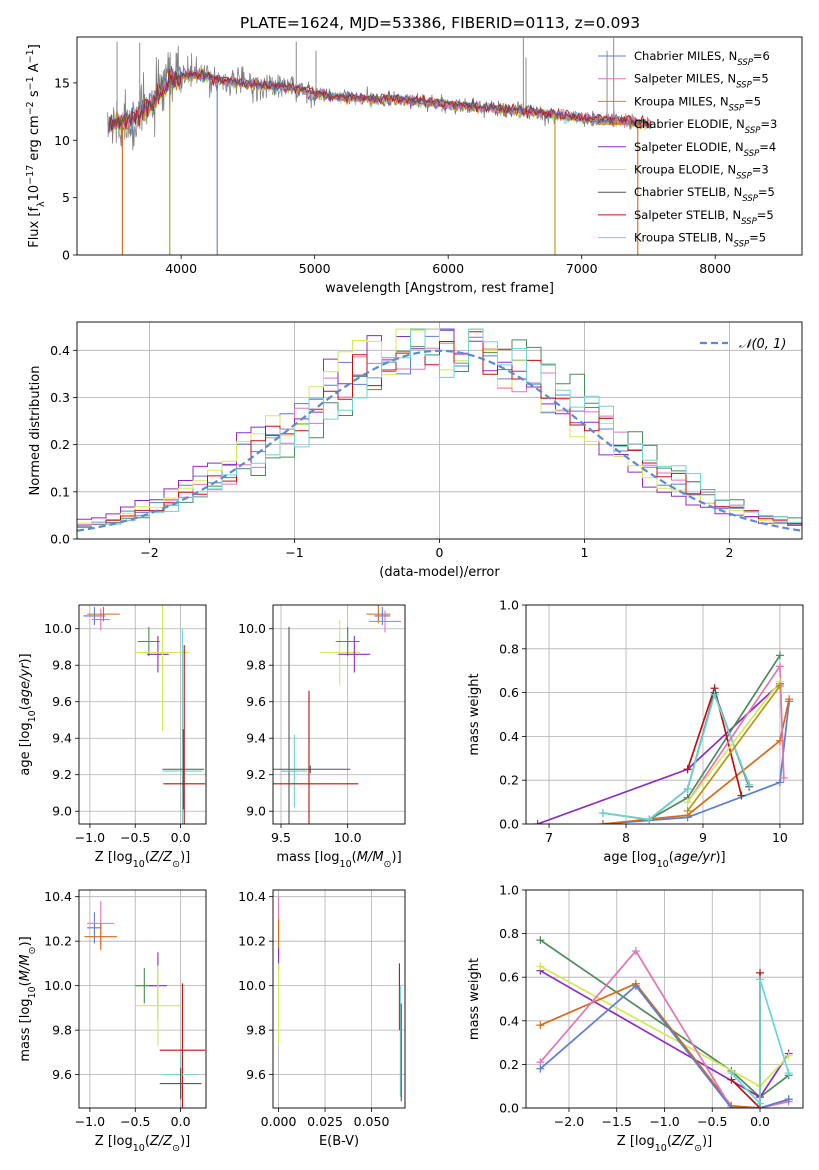  What do you see at coordinates (348, 837) in the screenshot?
I see `x-tick-label: 10.0` at bounding box center [348, 837].